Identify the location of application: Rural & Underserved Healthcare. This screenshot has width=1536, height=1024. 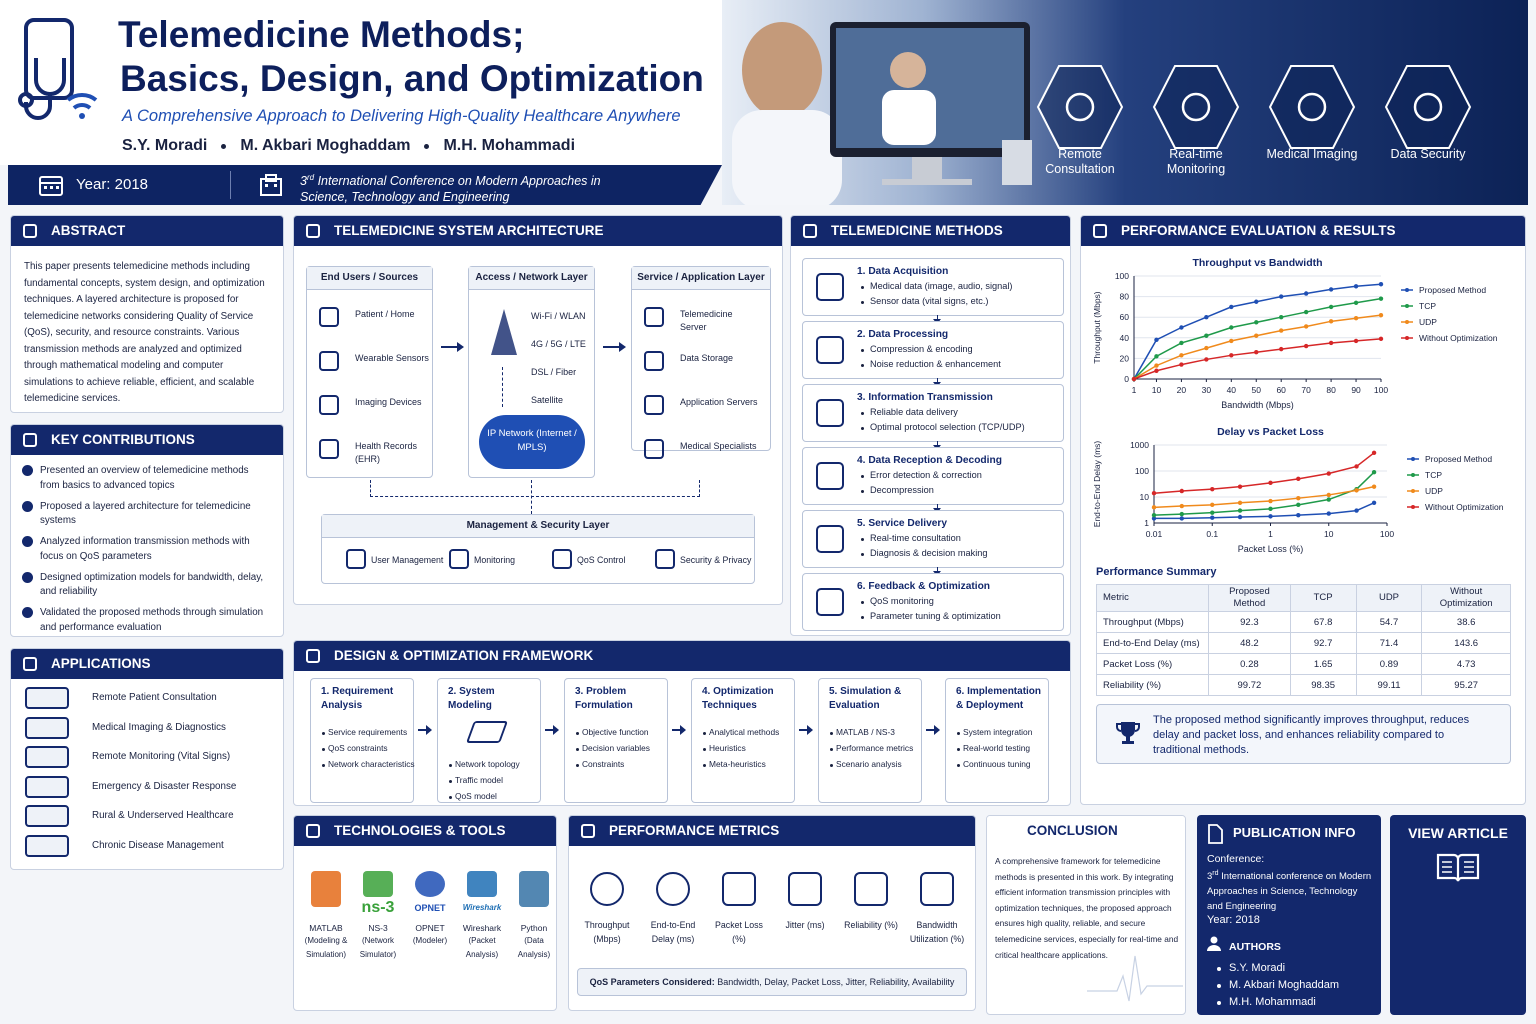
(163, 816).